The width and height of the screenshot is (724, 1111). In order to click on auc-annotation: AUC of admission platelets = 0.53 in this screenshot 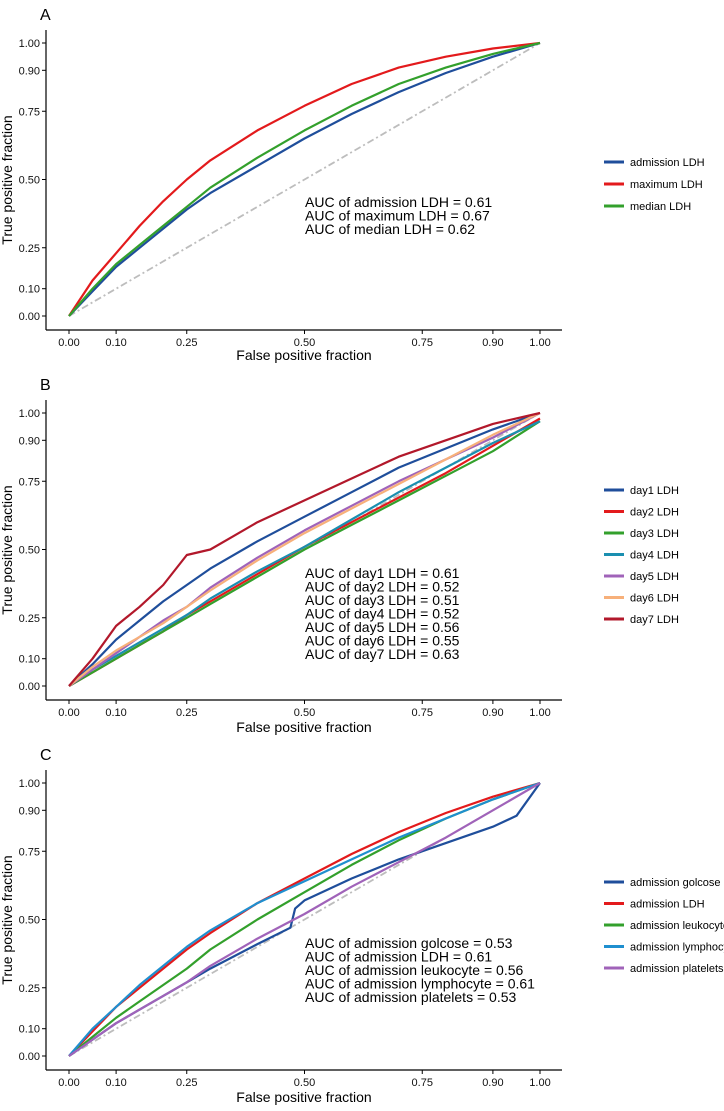, I will do `click(410, 997)`.